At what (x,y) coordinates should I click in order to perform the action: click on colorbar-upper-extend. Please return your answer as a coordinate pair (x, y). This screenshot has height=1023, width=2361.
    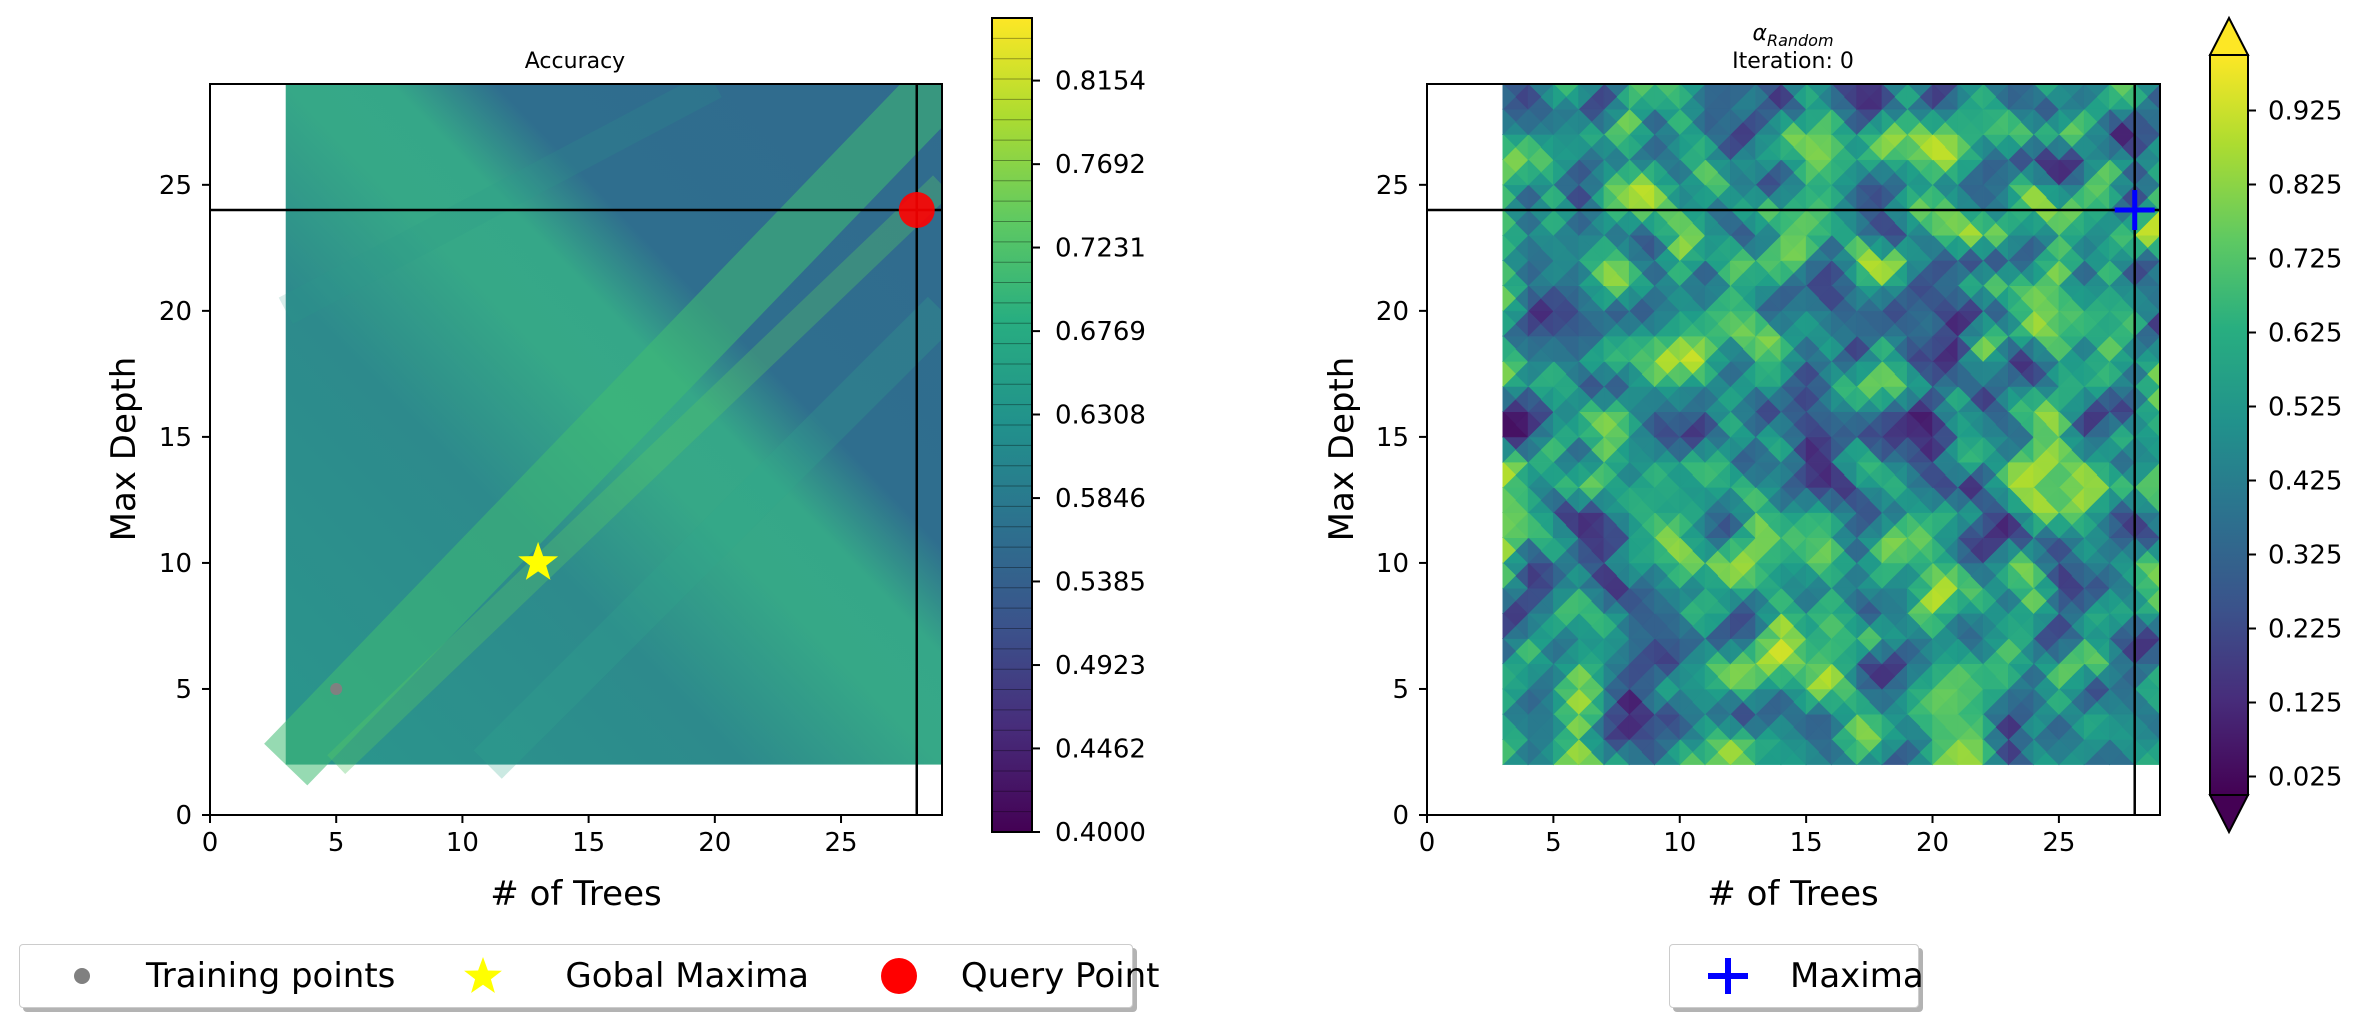
    Looking at the image, I should click on (2229, 35).